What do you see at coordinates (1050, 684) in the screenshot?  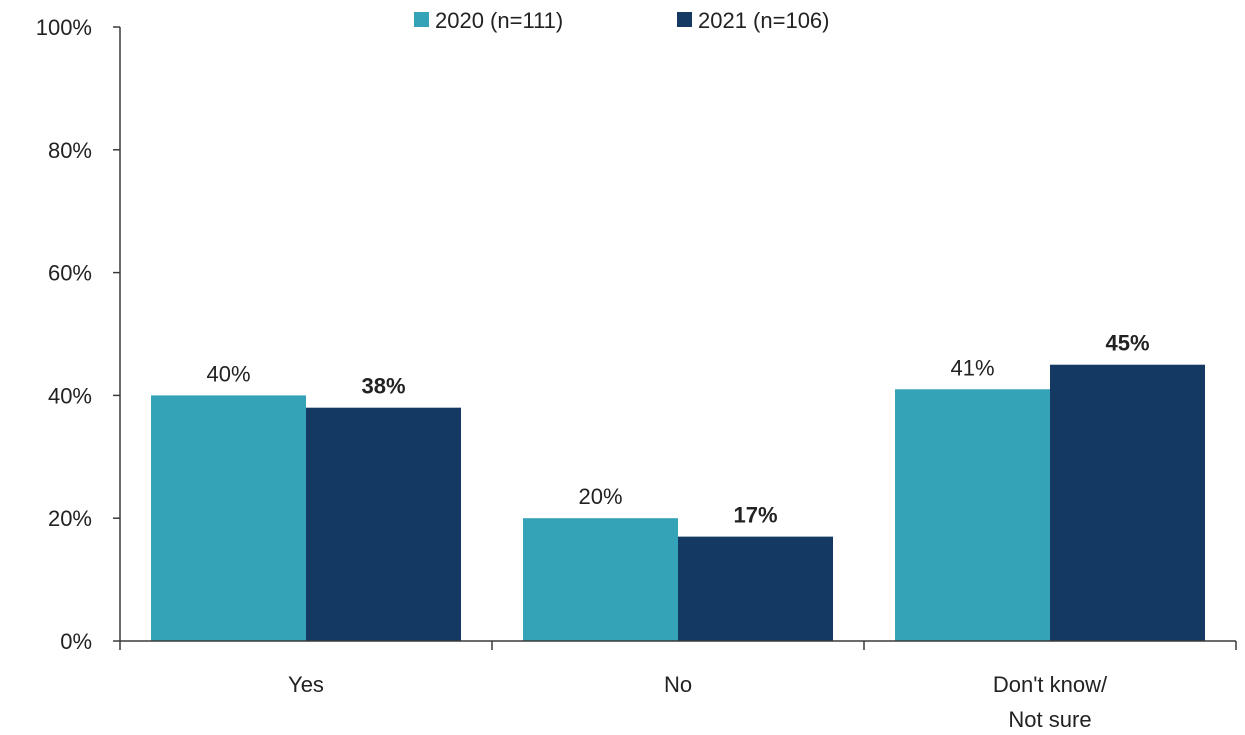 I see `x-category-label: Don't know/` at bounding box center [1050, 684].